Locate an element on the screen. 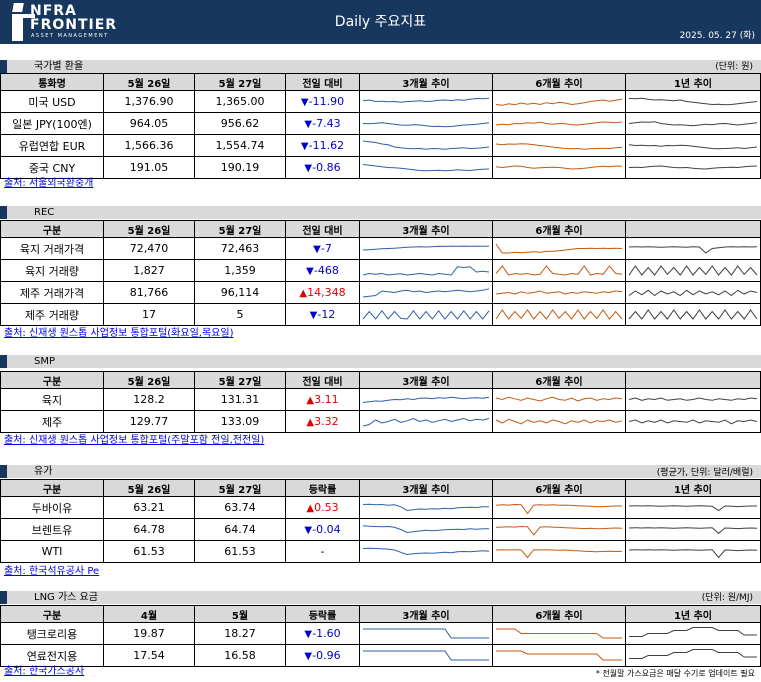 The image size is (761, 682). table-row: 육지 거래량 1,827 1,359 ▼-468 is located at coordinates (380, 270).